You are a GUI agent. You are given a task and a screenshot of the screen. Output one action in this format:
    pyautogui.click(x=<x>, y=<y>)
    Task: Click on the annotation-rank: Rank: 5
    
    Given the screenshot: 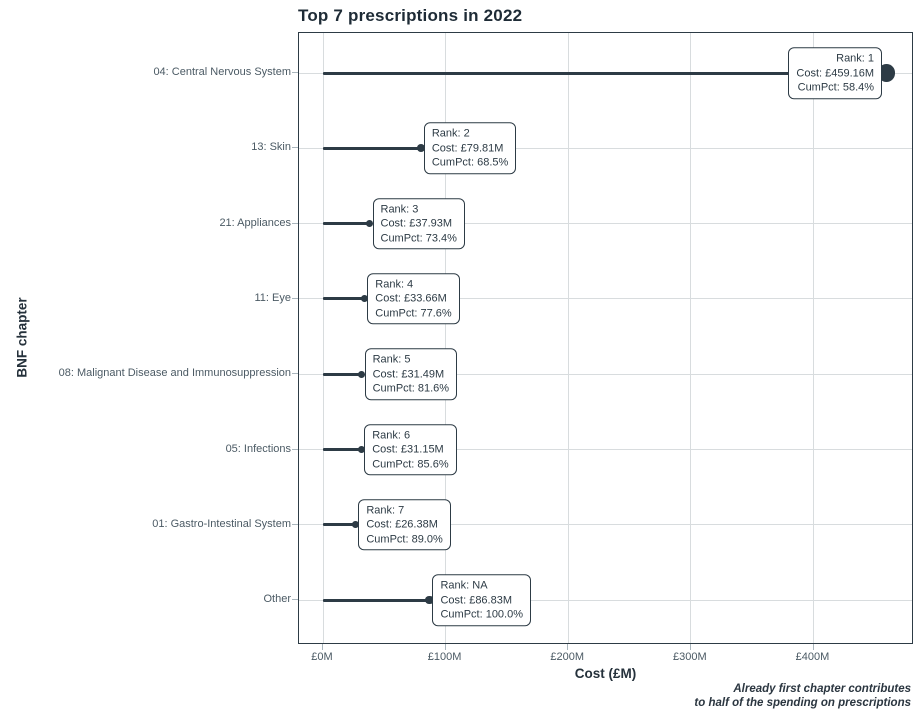 What is the action you would take?
    pyautogui.click(x=391, y=359)
    